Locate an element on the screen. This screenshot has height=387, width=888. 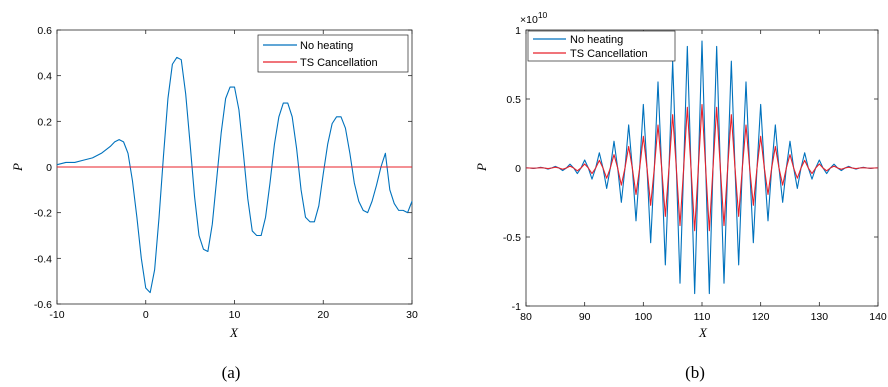
panel-a-ytick-label: -0.4 is located at coordinates (43, 259).